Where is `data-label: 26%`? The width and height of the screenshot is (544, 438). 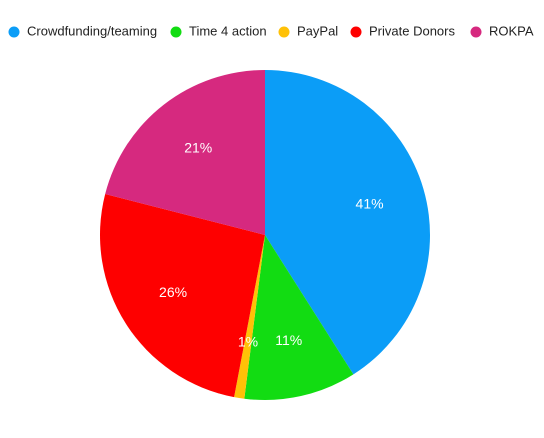
data-label: 26% is located at coordinates (173, 292).